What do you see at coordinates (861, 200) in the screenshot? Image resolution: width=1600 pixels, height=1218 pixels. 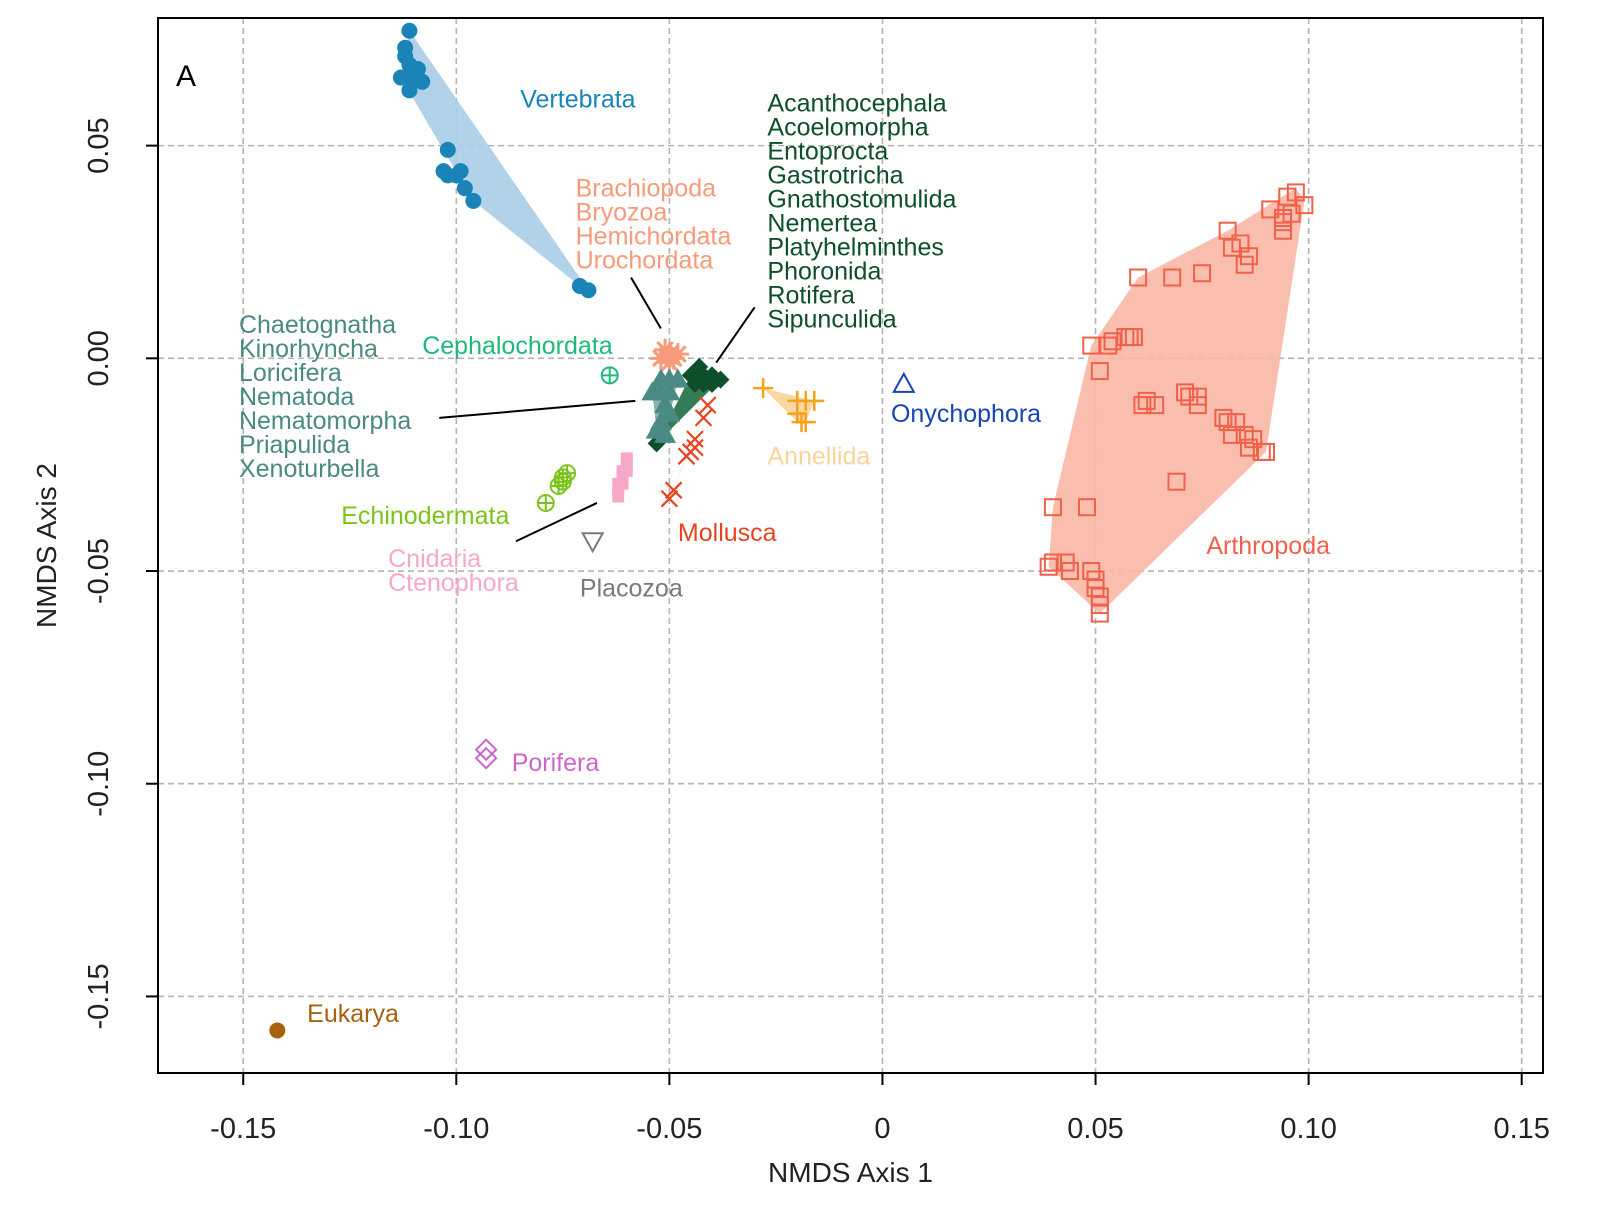 I see `label-line: Gnathostomulida` at bounding box center [861, 200].